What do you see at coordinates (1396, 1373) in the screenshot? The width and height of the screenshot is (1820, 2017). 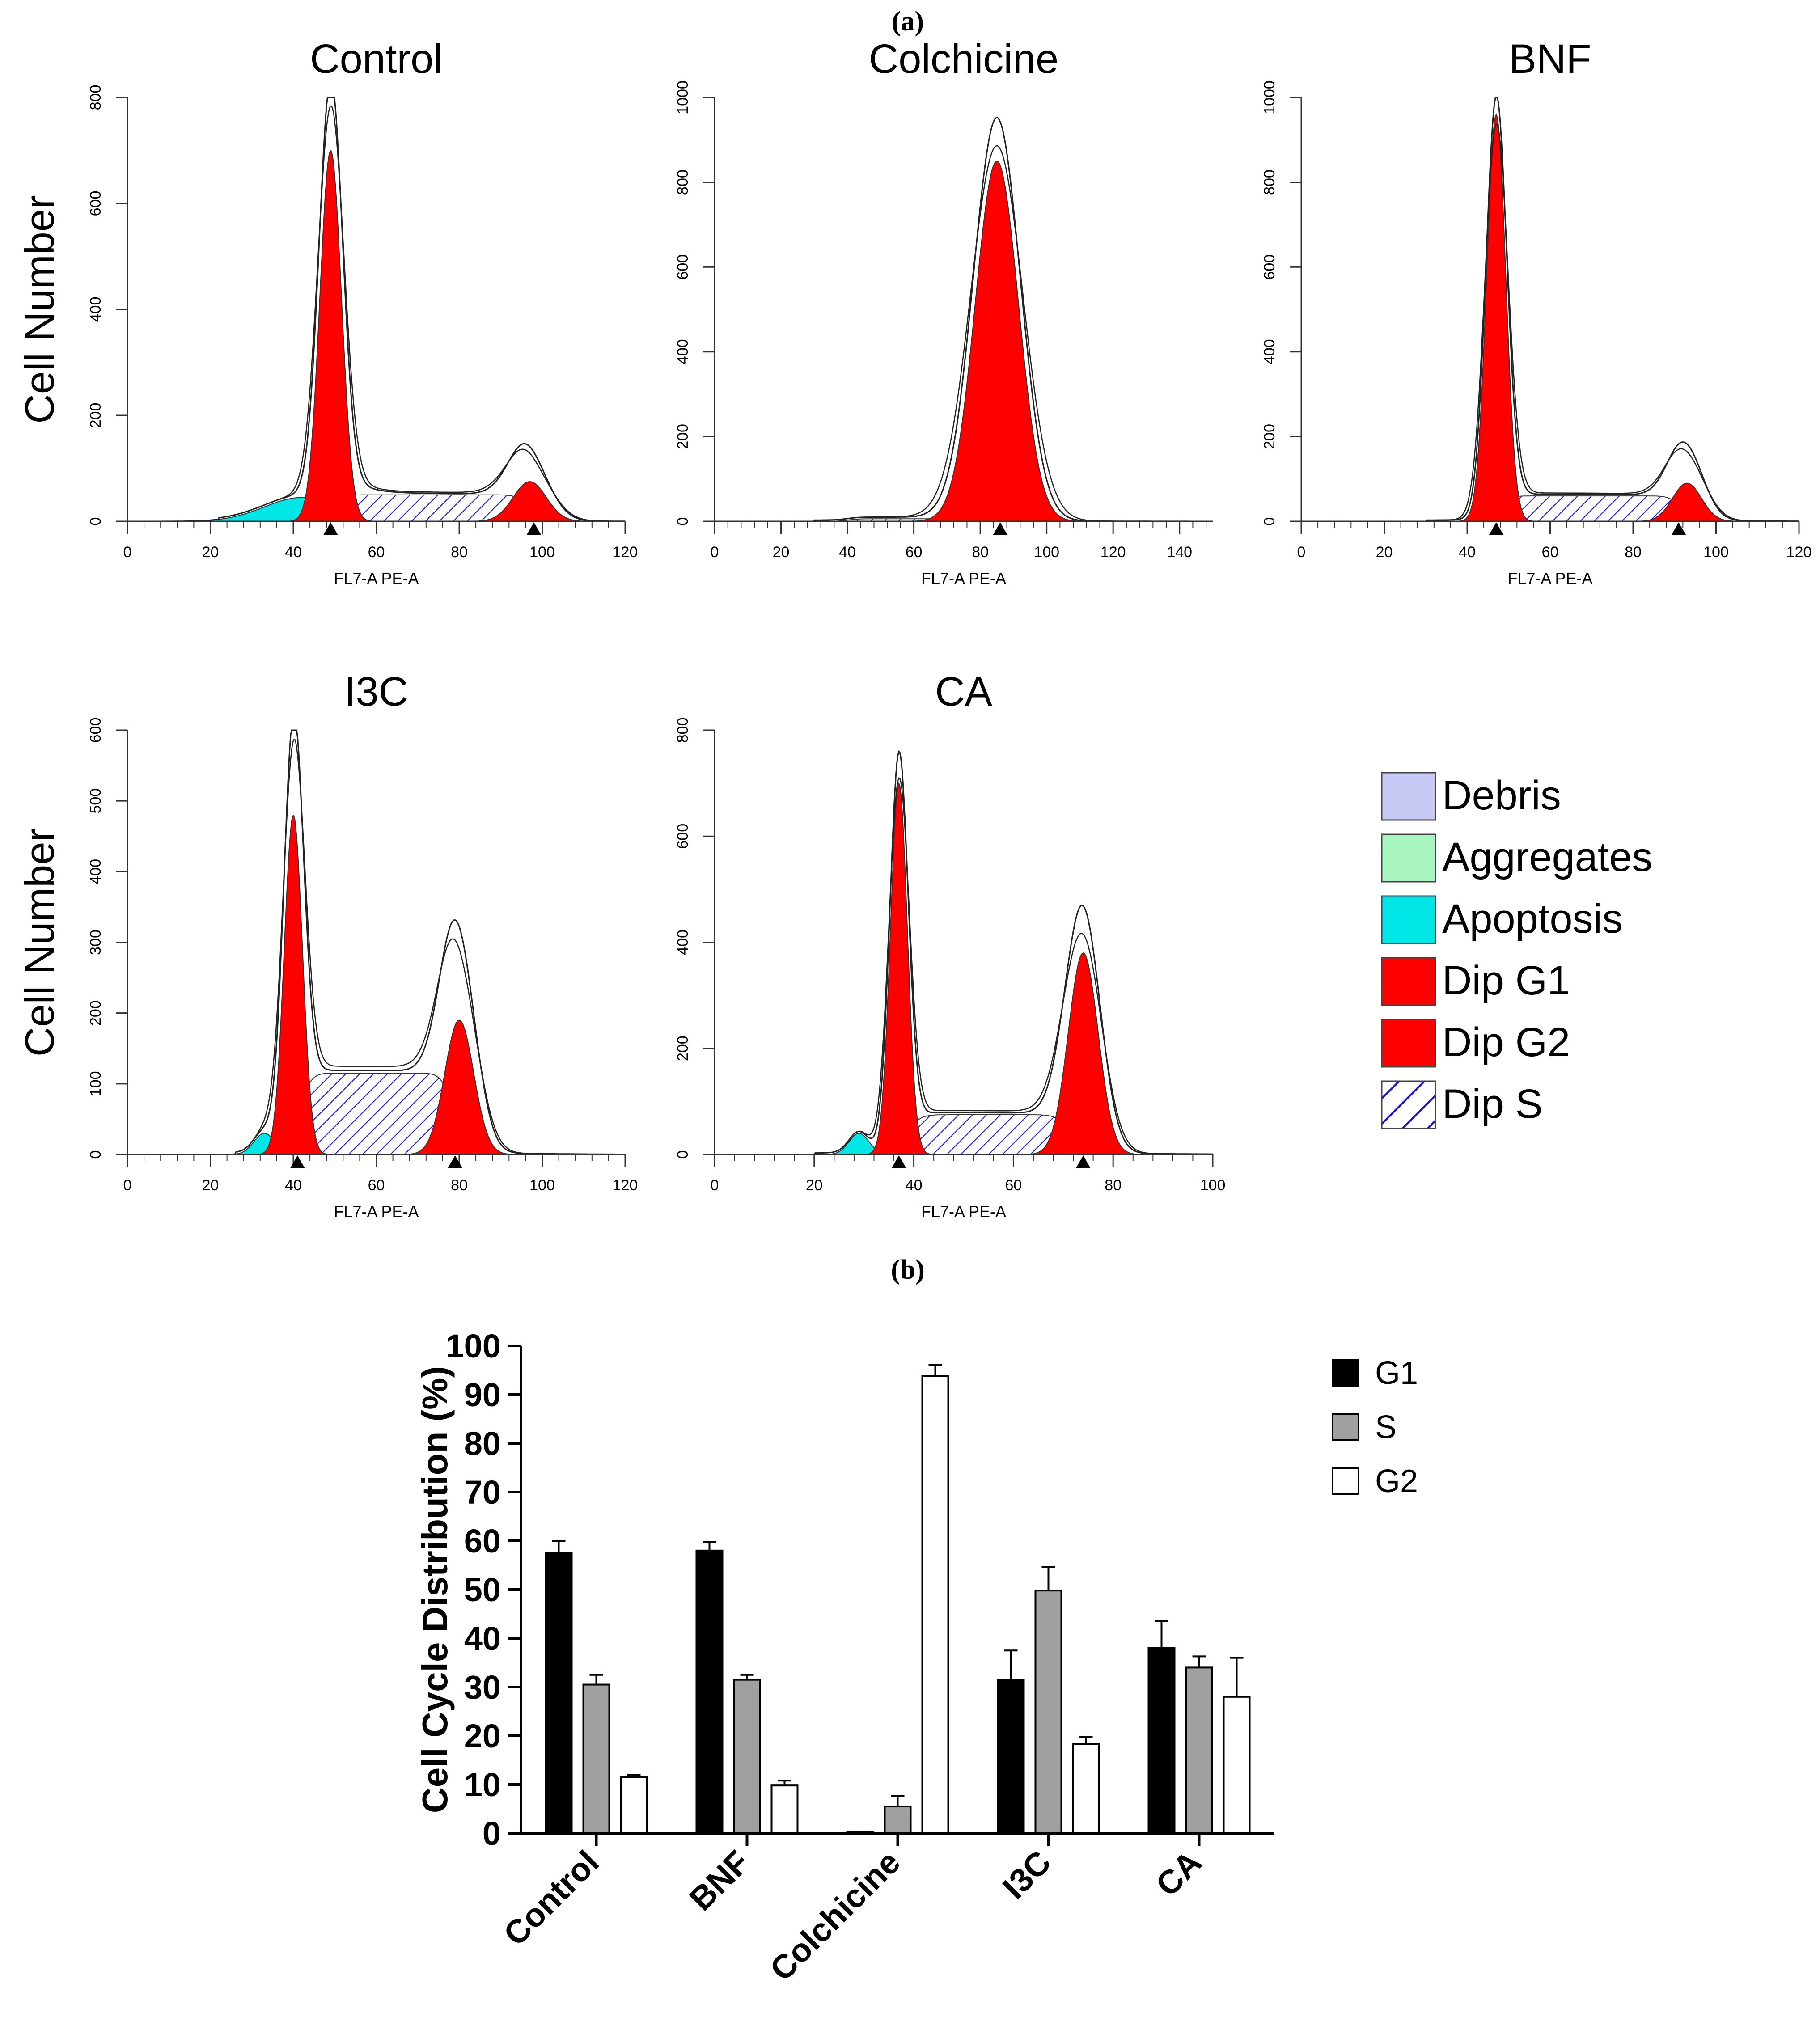 I see `legend-label-g1: G1` at bounding box center [1396, 1373].